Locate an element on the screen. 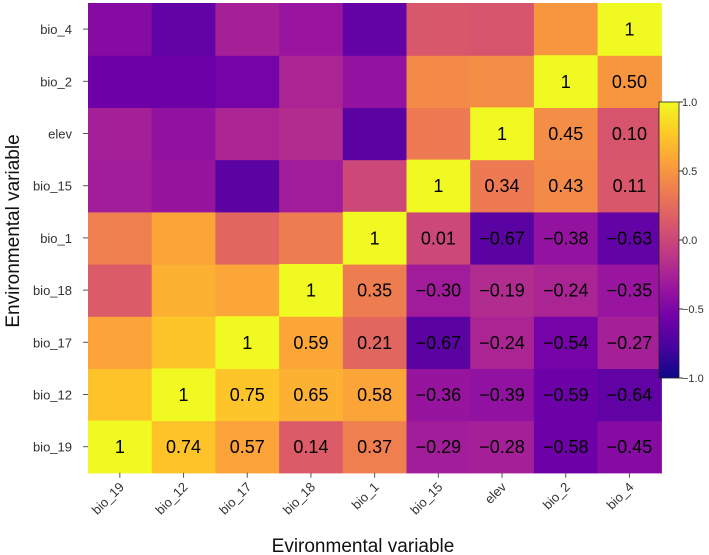  cell-value-label: −0.29 is located at coordinates (439, 447).